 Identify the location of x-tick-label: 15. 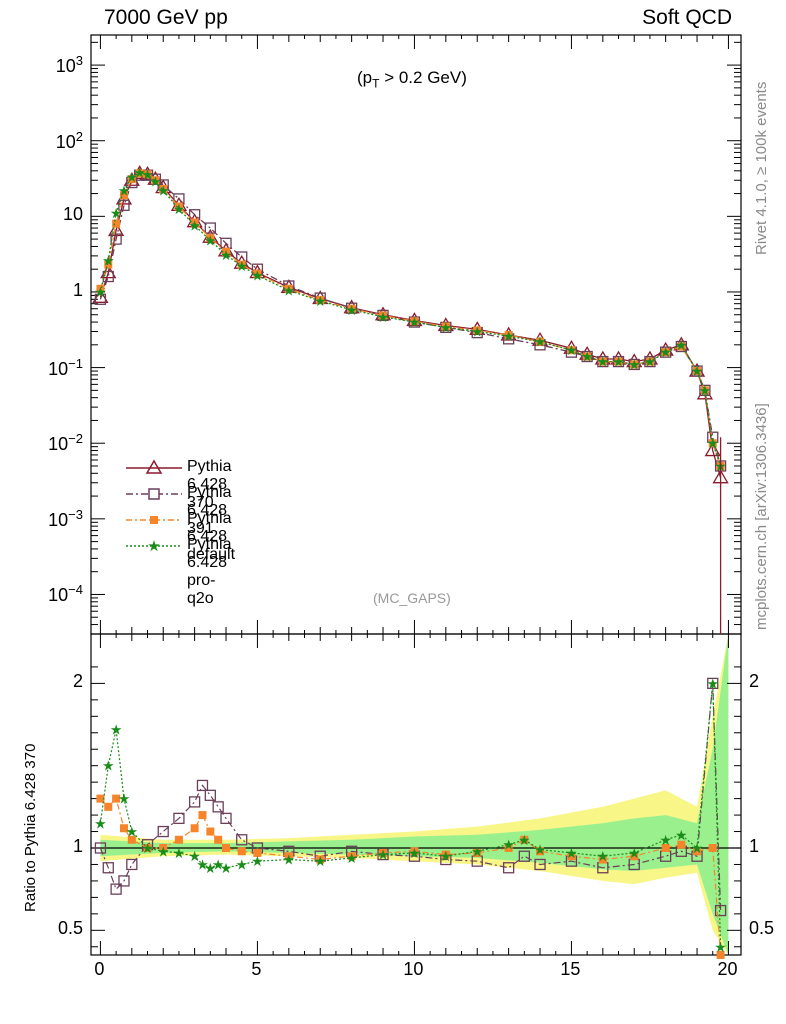
(570, 969).